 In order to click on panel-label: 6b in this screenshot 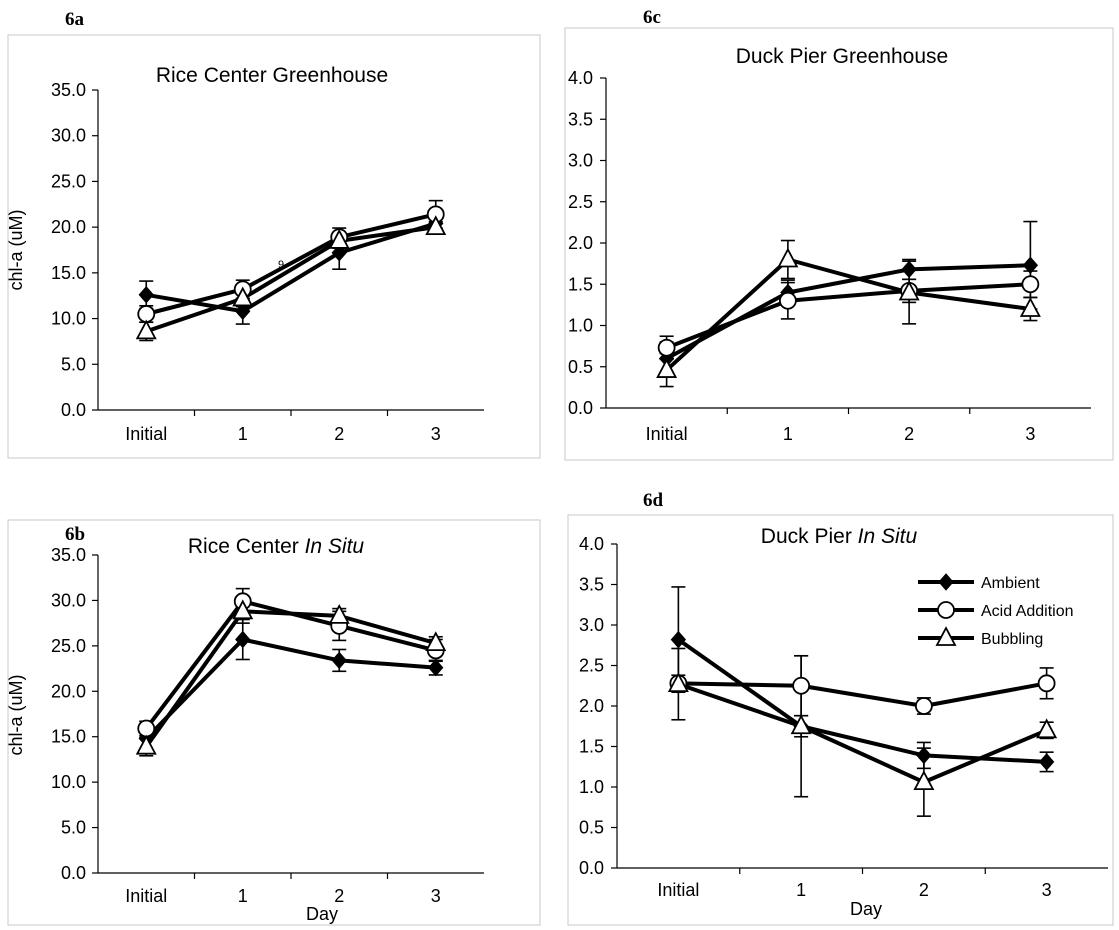, I will do `click(75, 534)`.